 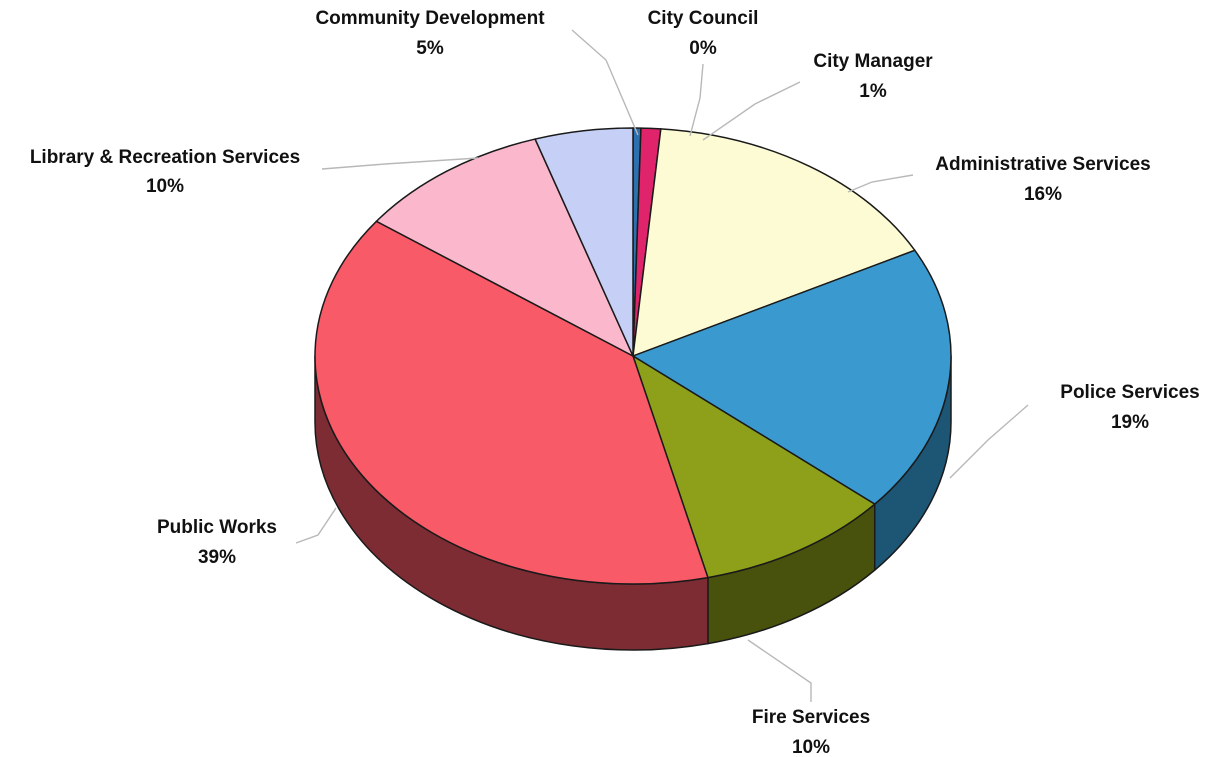 What do you see at coordinates (779, 670) in the screenshot?
I see `leader-line-fire-services` at bounding box center [779, 670].